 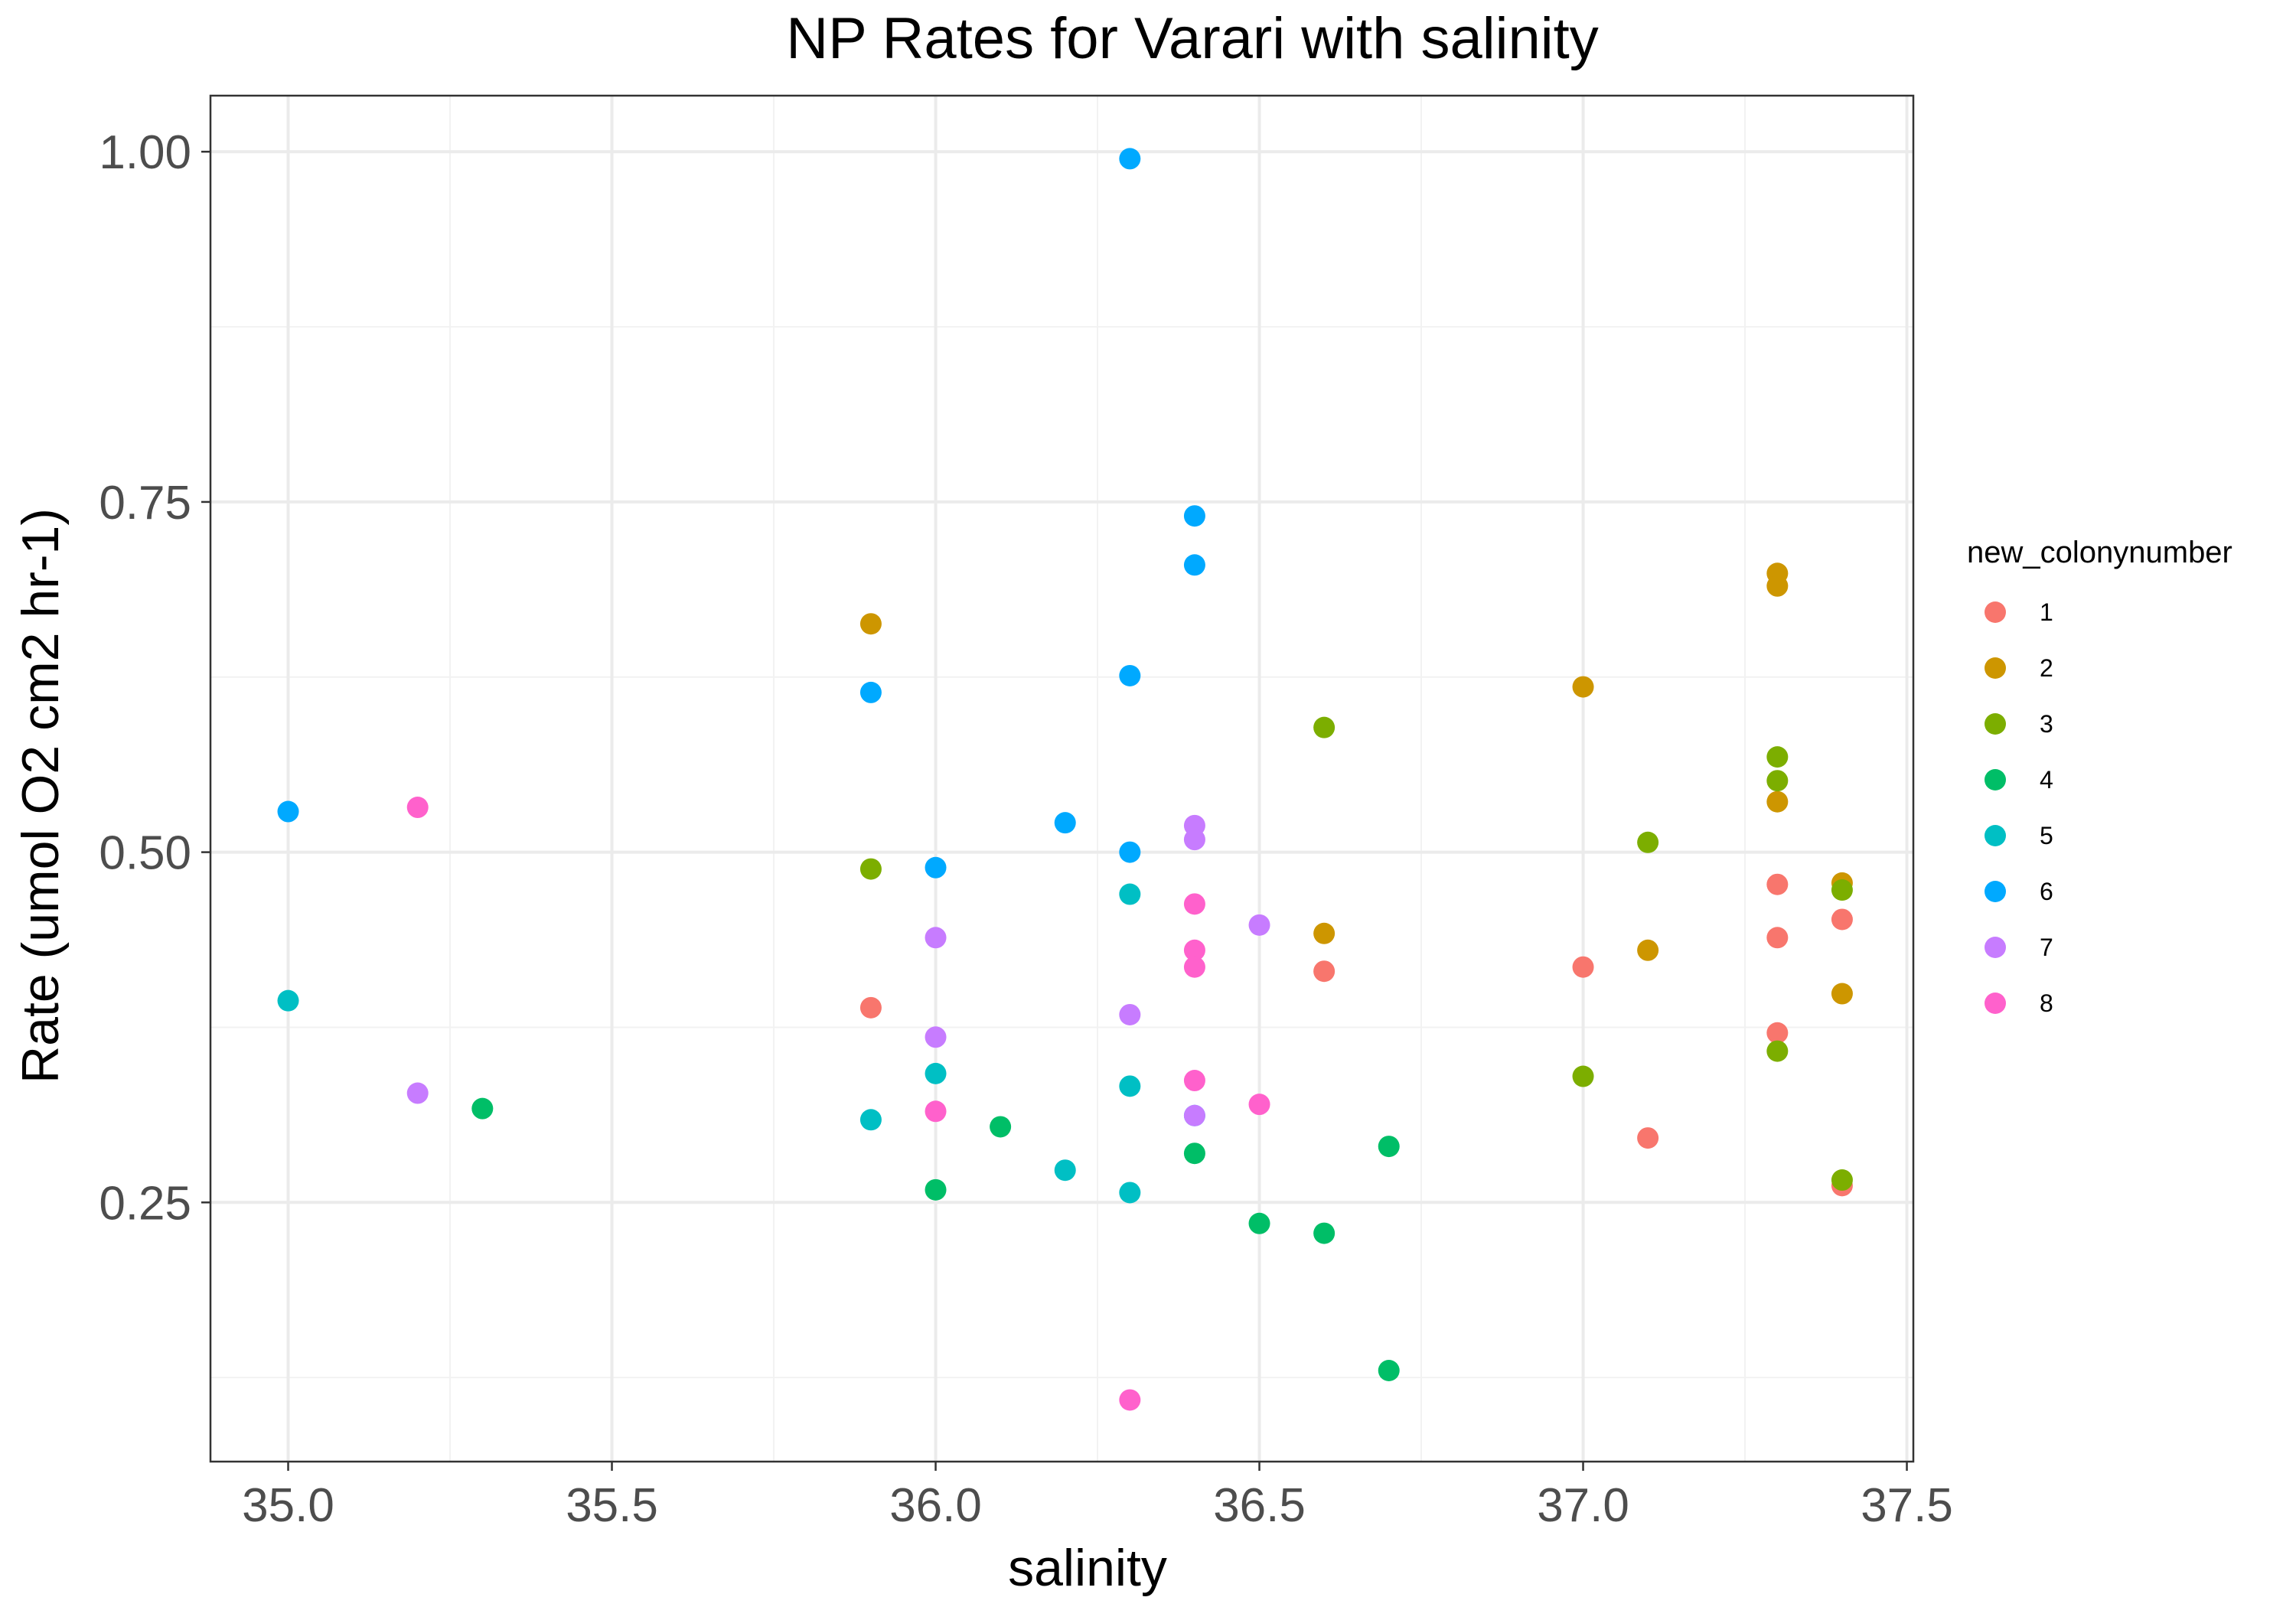 I want to click on chart-title: NP Rates for Varari with salinity, so click(x=1192, y=38).